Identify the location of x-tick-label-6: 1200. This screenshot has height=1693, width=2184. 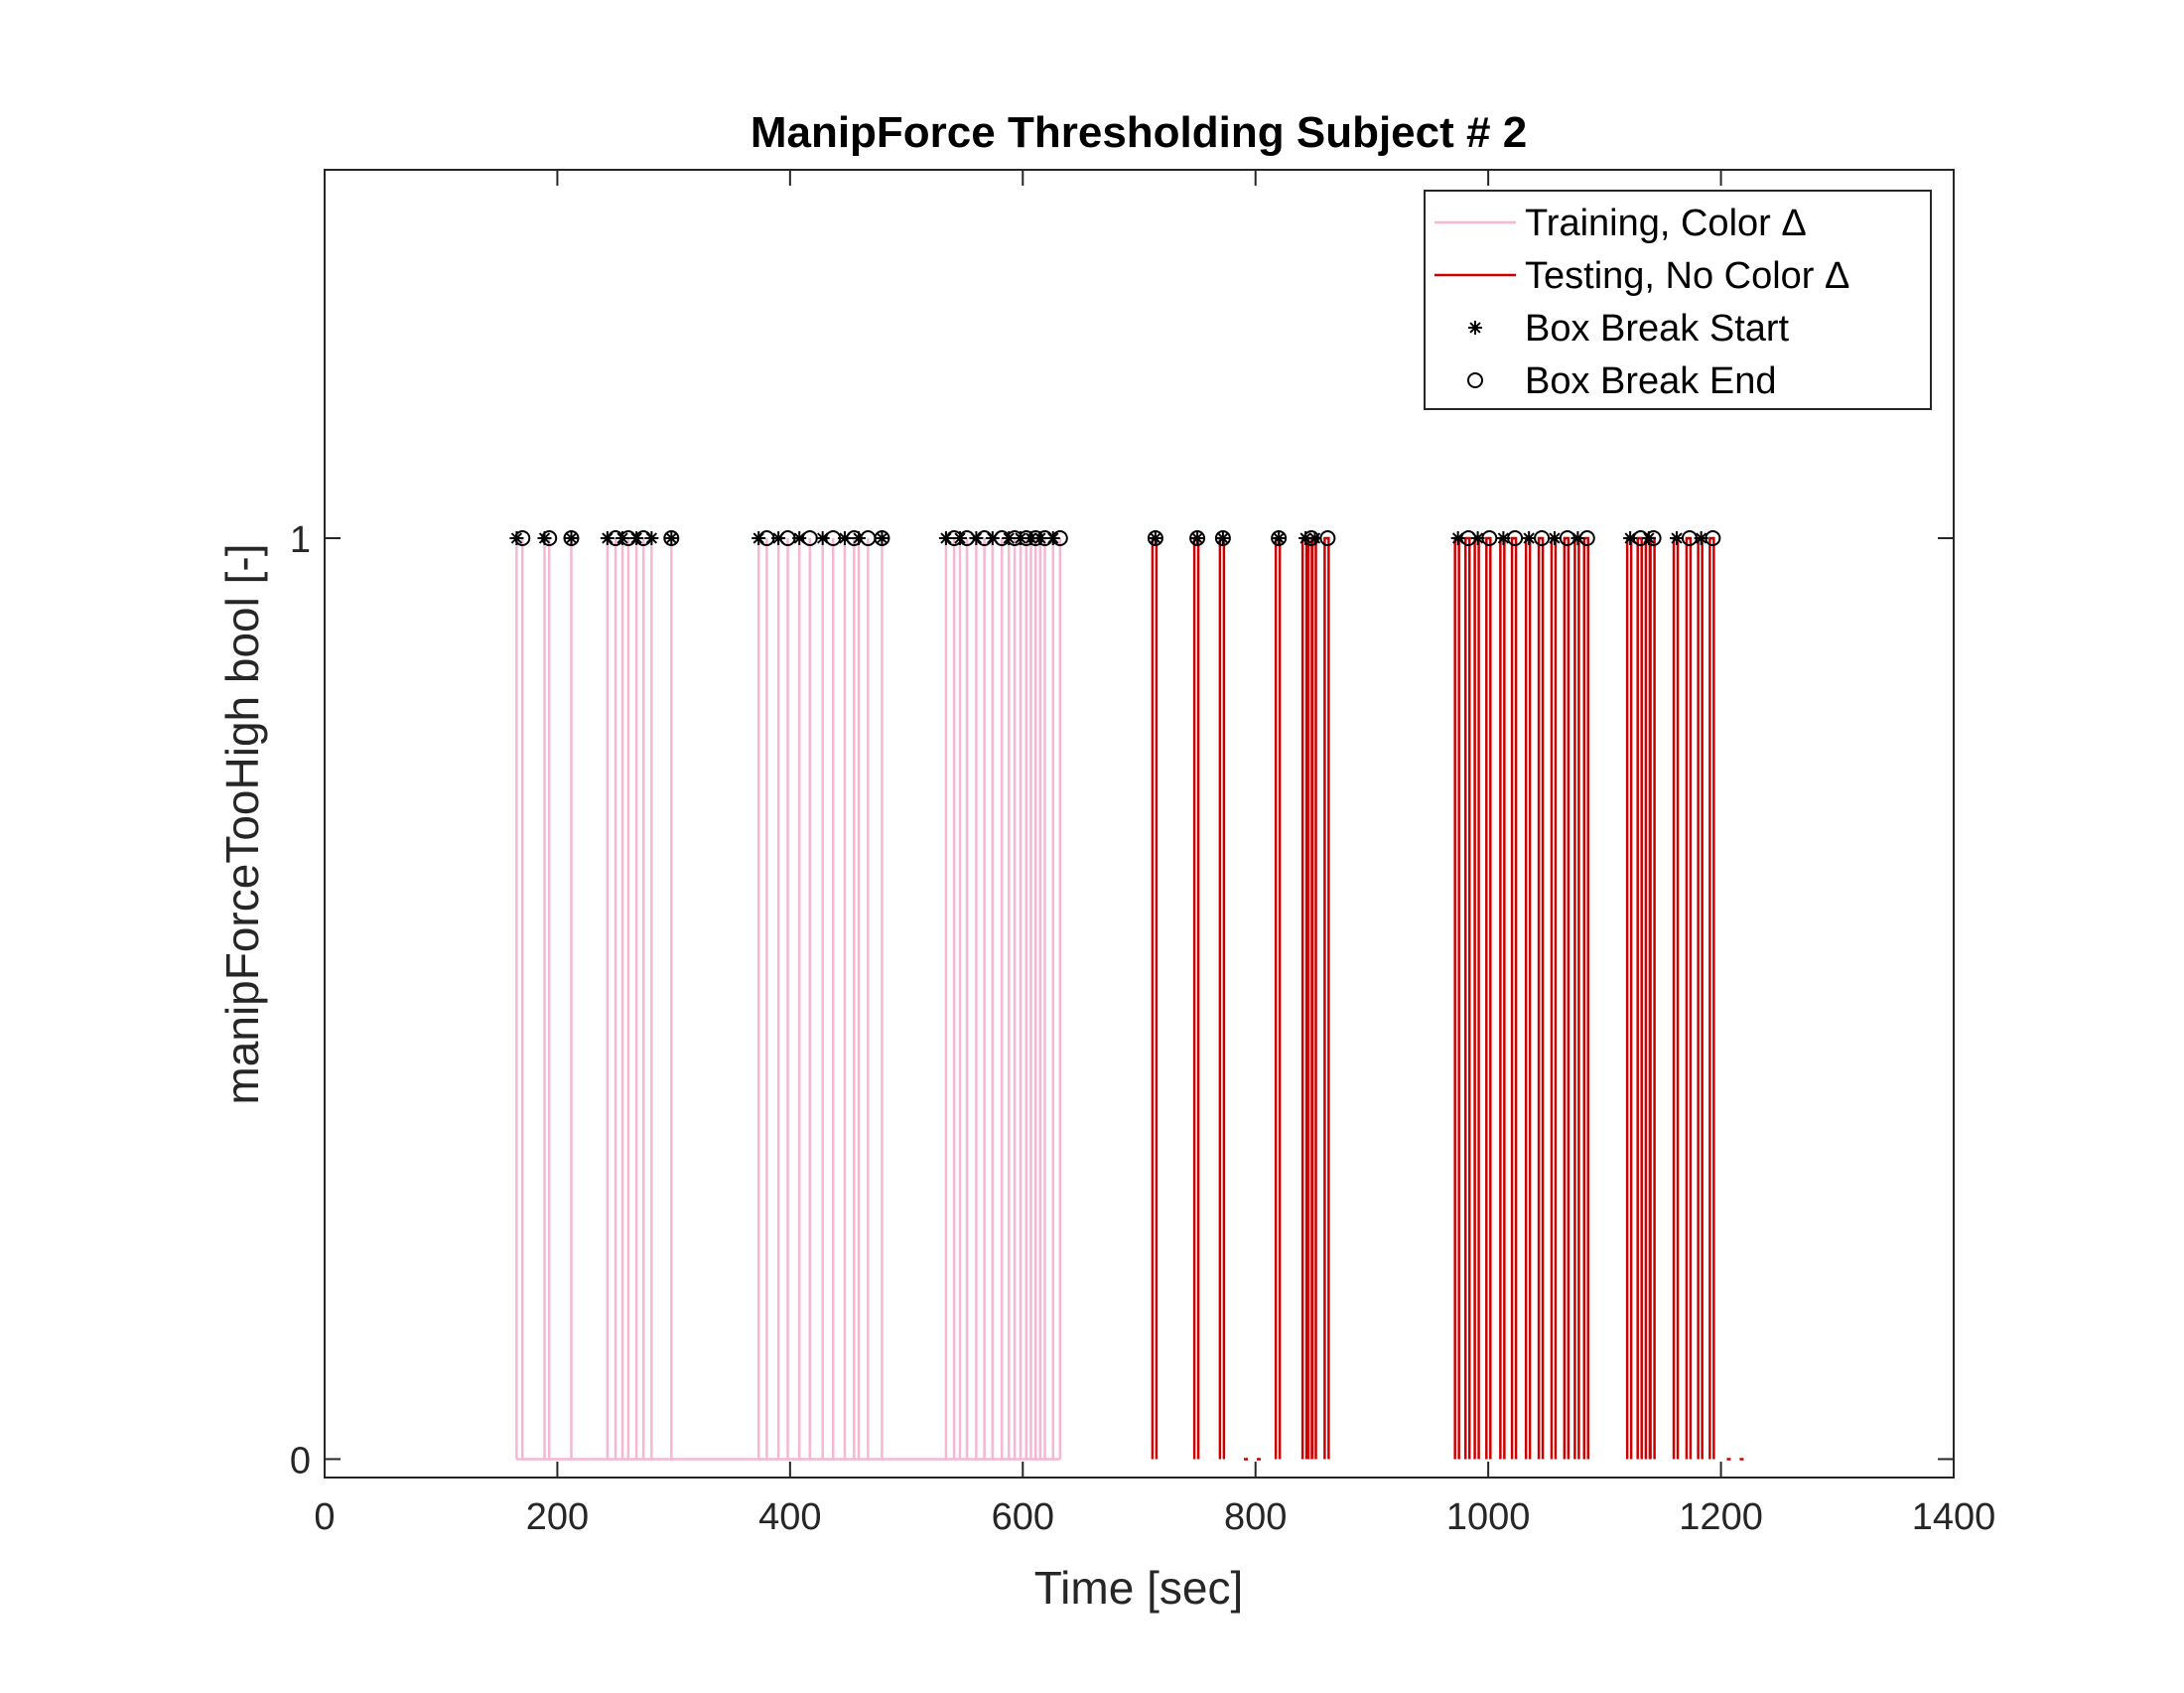
(1721, 1517).